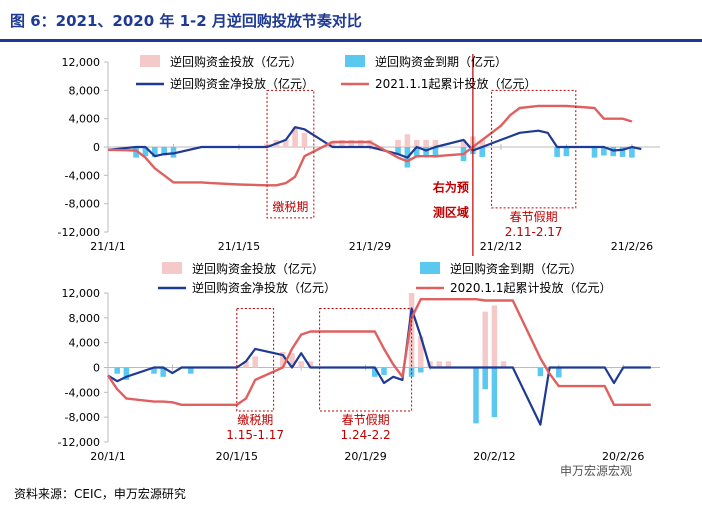 The height and width of the screenshot is (507, 702). What do you see at coordinates (237, 456) in the screenshot?
I see `x-tick-label: 20/1/15` at bounding box center [237, 456].